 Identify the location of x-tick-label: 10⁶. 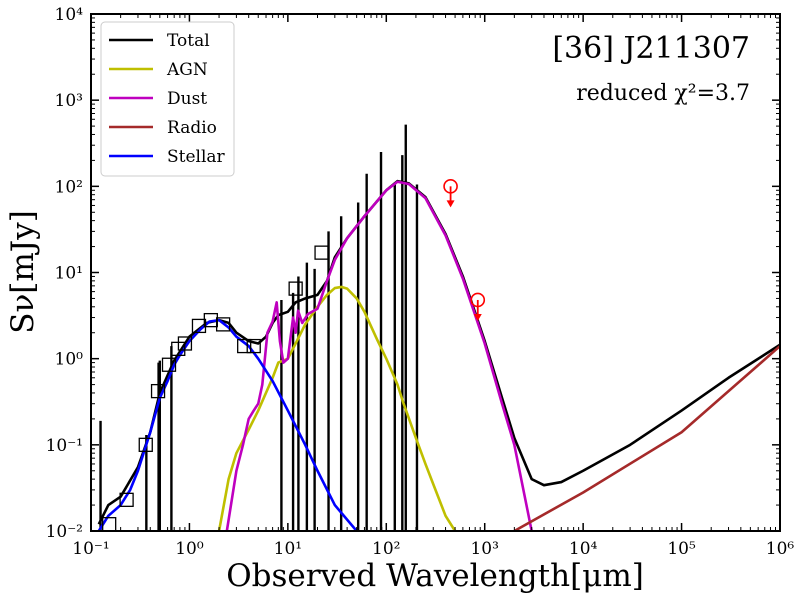
(780, 549).